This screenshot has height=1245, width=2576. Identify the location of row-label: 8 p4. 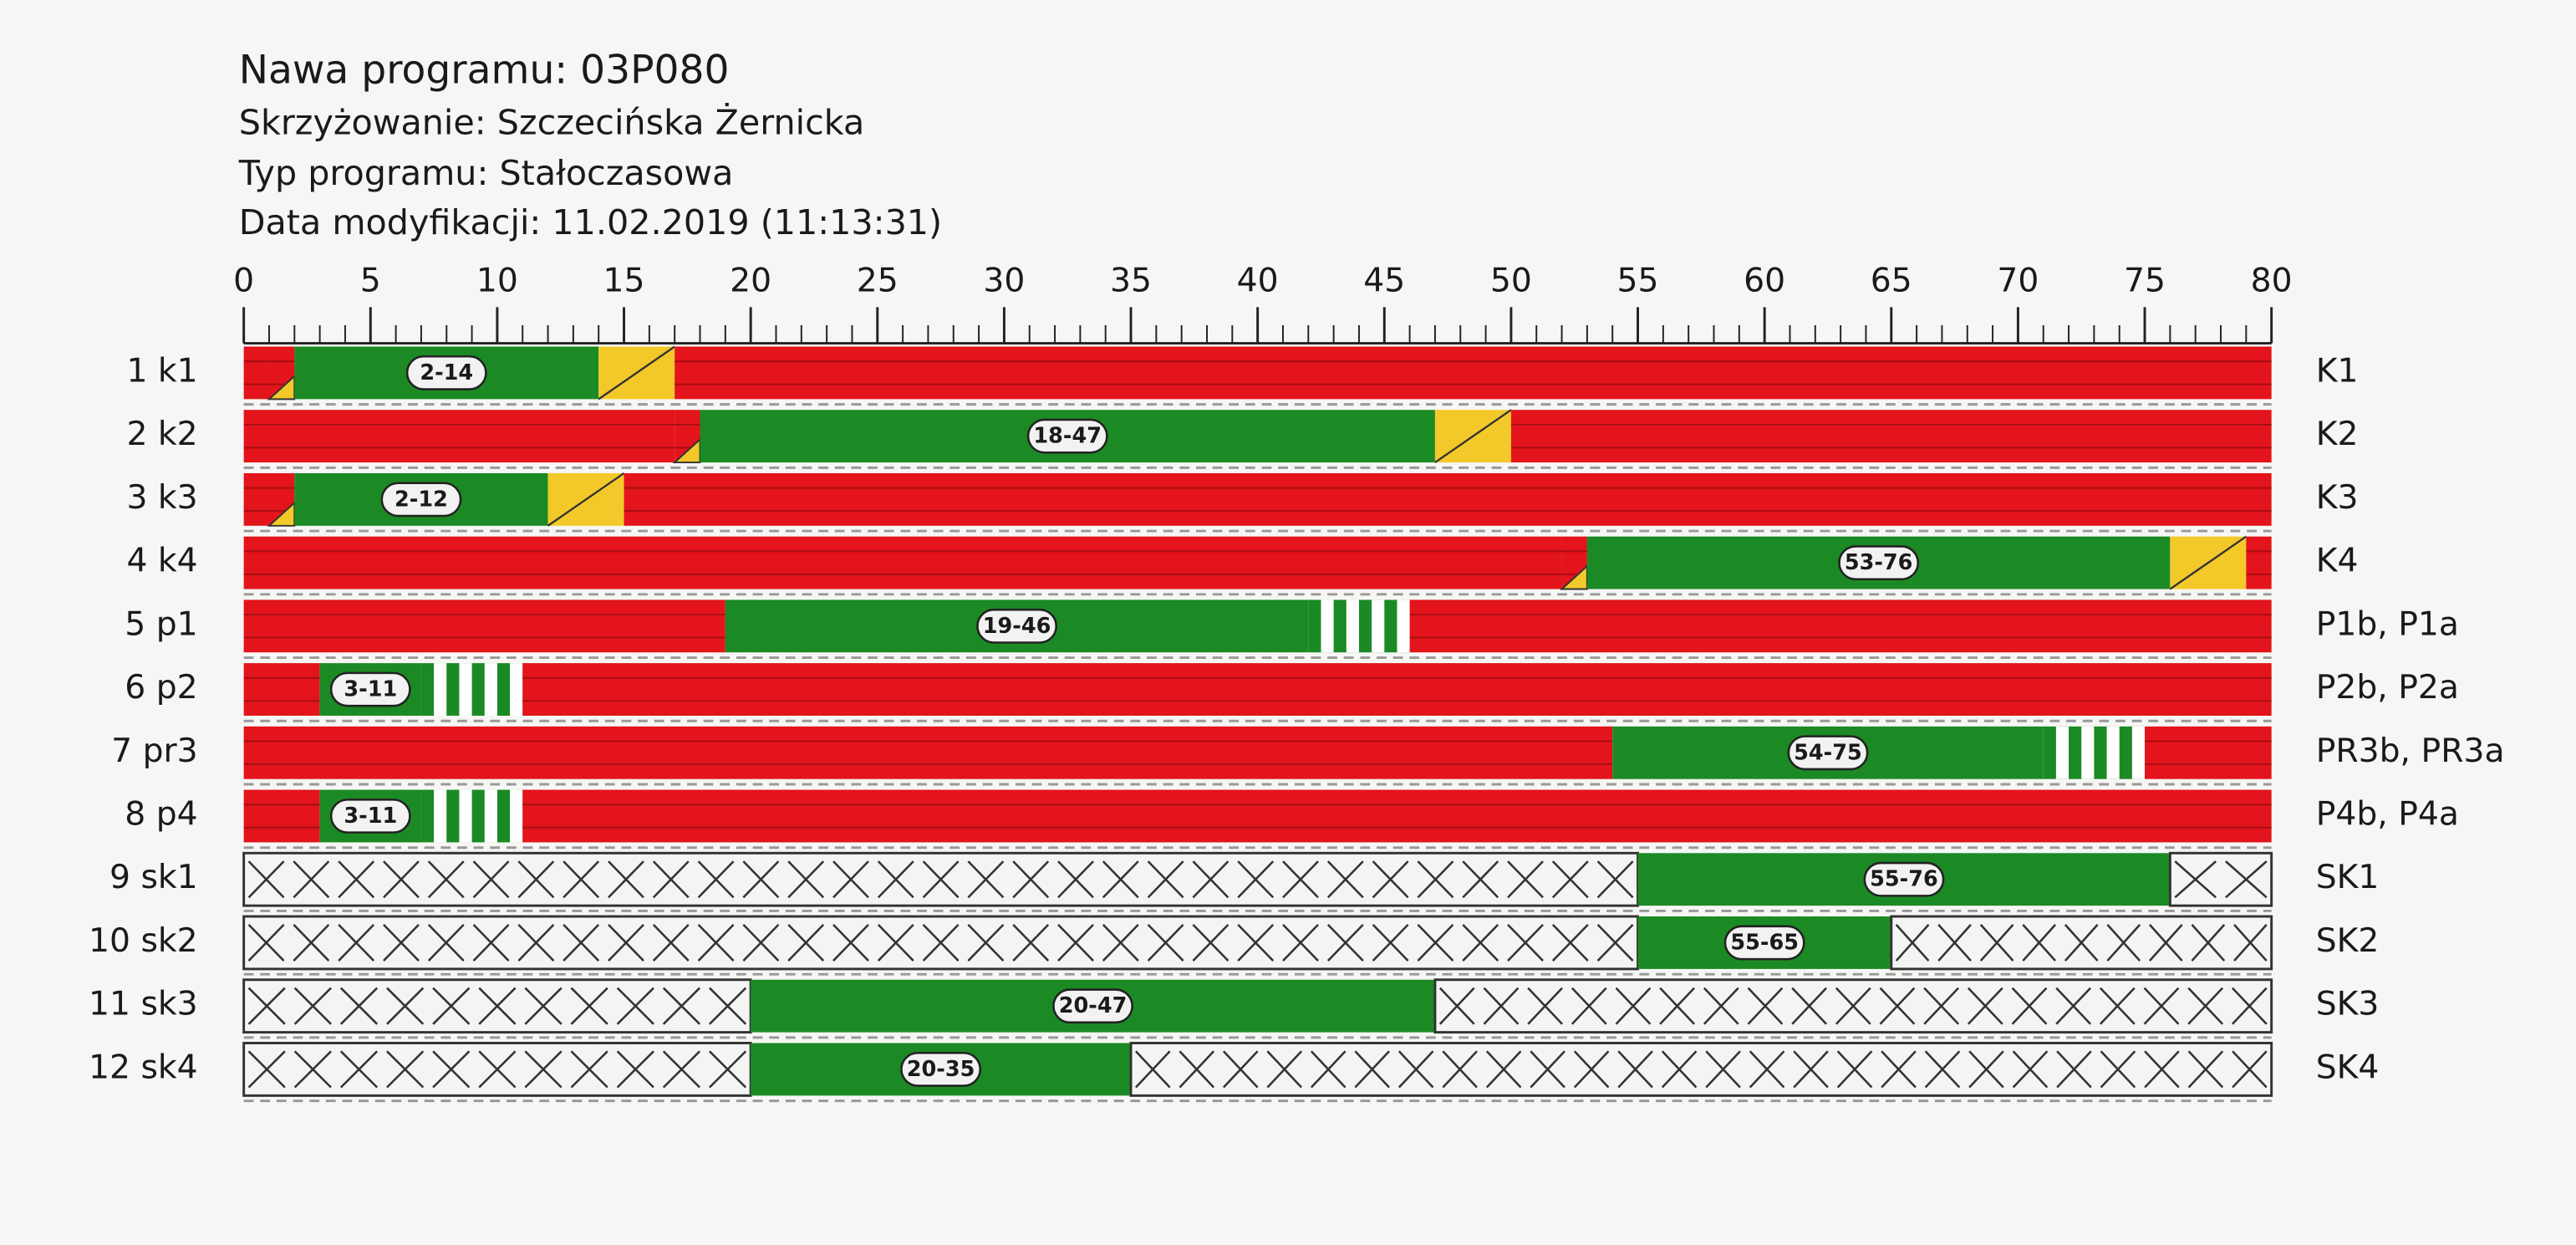
(161, 815).